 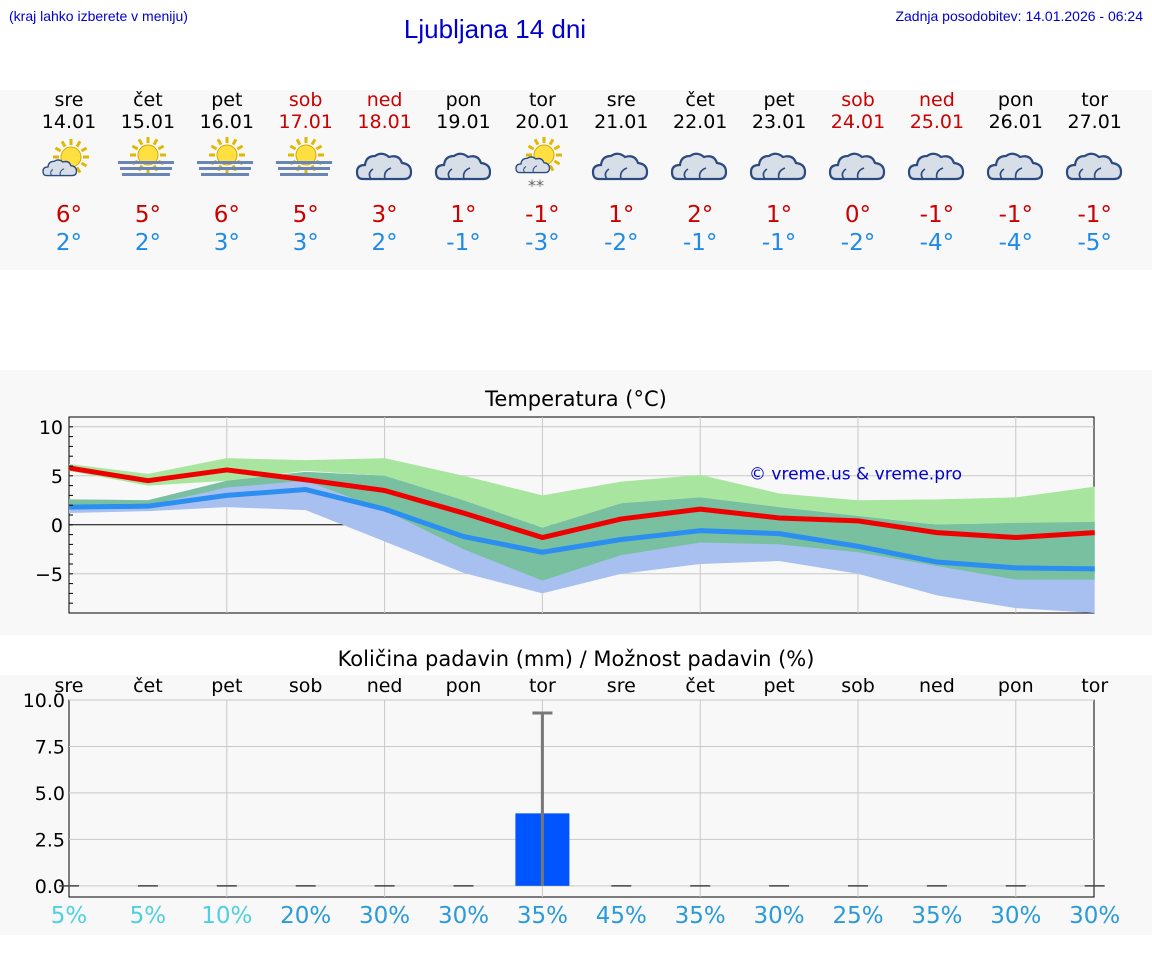 What do you see at coordinates (621, 173) in the screenshot?
I see `day-column: sre 21.01 1° -2°` at bounding box center [621, 173].